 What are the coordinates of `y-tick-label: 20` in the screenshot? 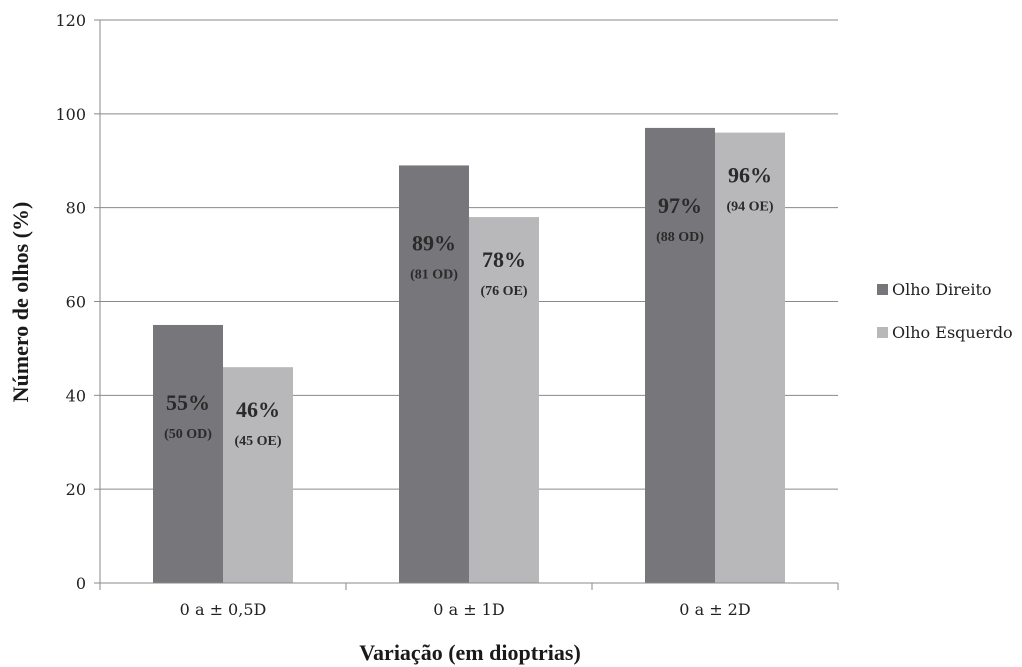 It's located at (76, 489).